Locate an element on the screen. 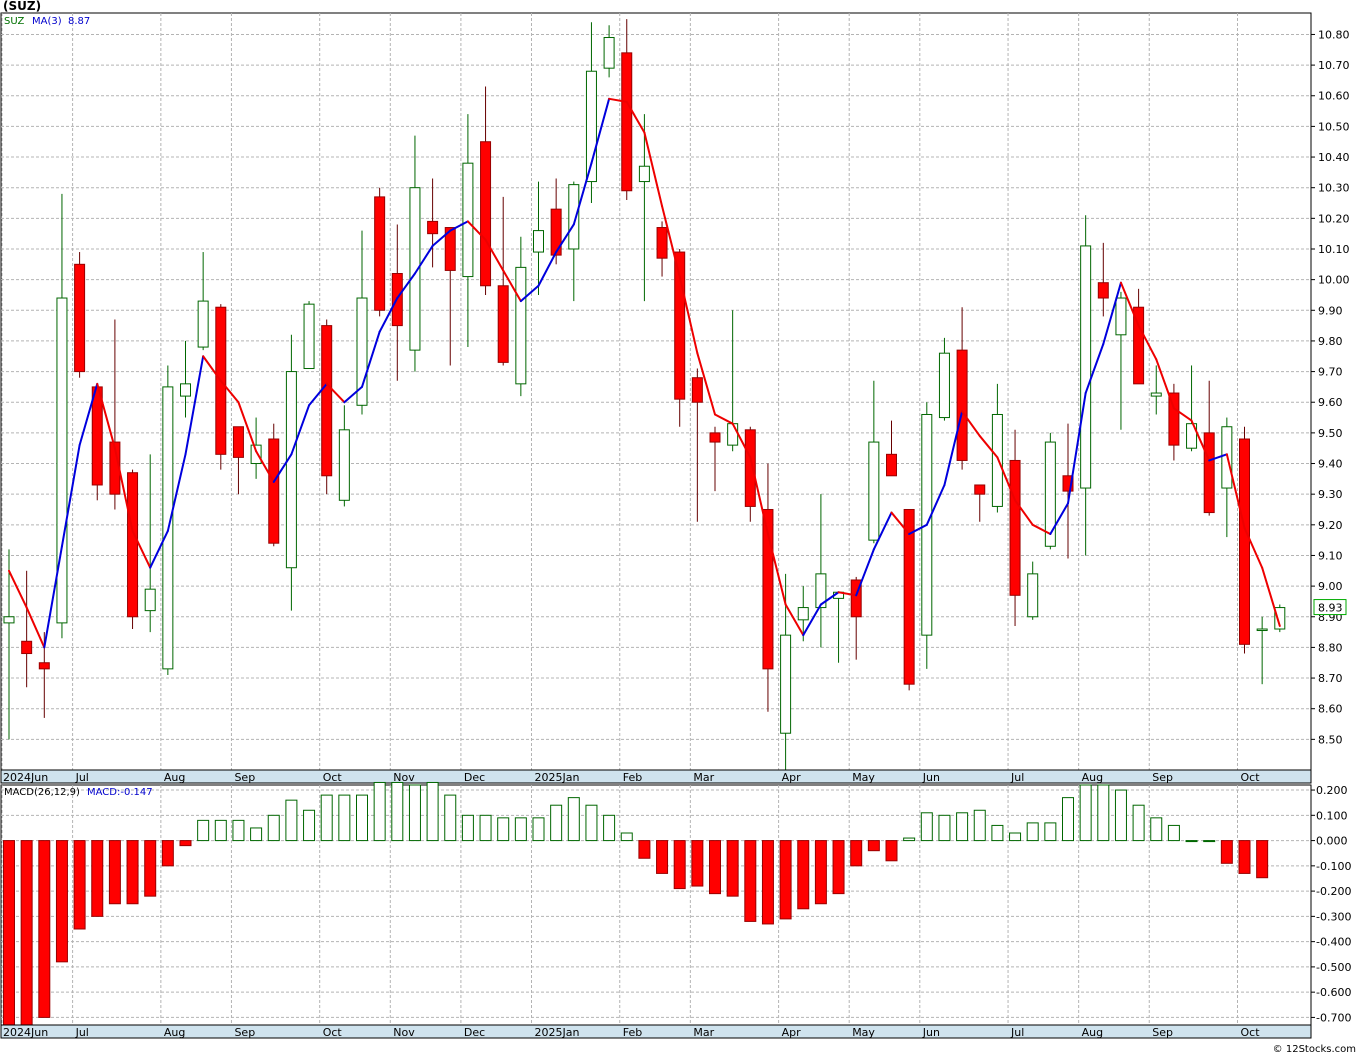 The height and width of the screenshot is (1056, 1360). price-x-tick-label: Aug is located at coordinates (174, 777).